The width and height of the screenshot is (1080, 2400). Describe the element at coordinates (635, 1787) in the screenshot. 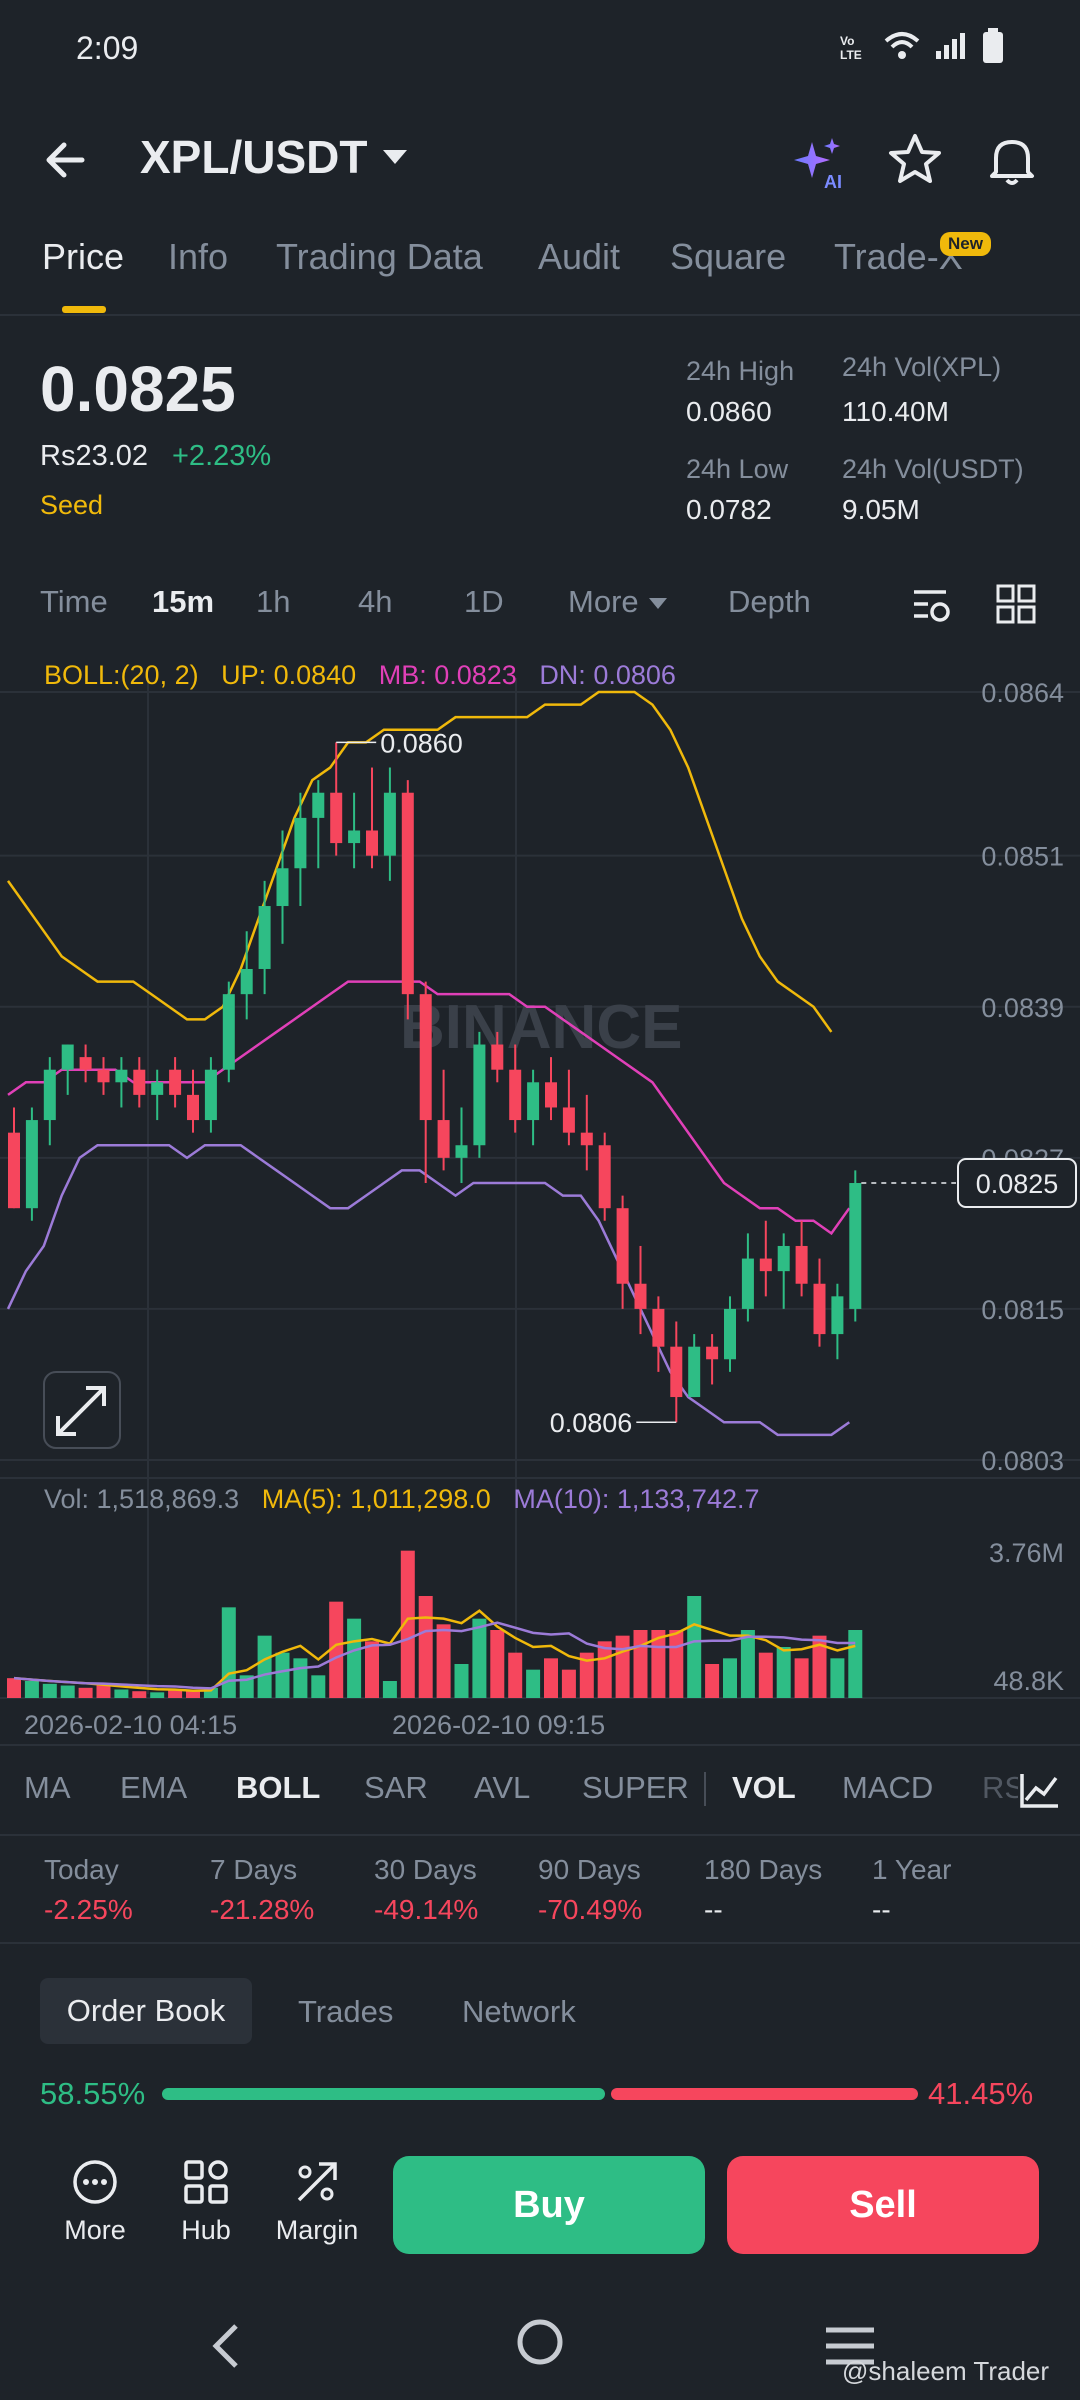

I see `indicator-super: SUPER` at that location.